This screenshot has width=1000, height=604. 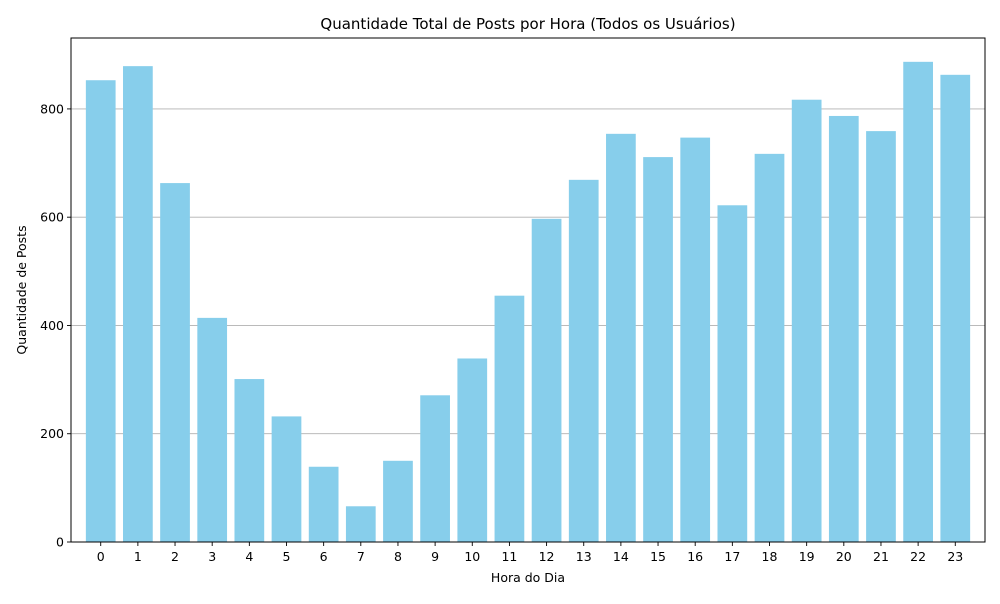 I want to click on y-tick-label-800: 800, so click(x=52, y=108).